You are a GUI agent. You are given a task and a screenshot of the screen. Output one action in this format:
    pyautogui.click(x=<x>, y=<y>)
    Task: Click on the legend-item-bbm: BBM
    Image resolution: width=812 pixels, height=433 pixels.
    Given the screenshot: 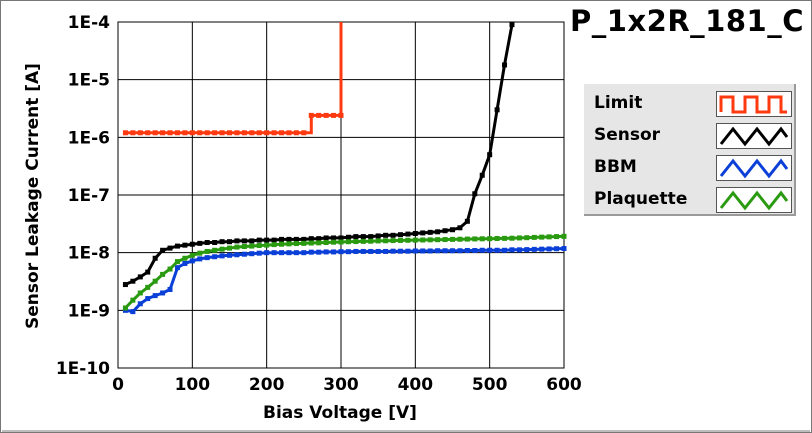 What is the action you would take?
    pyautogui.click(x=693, y=167)
    